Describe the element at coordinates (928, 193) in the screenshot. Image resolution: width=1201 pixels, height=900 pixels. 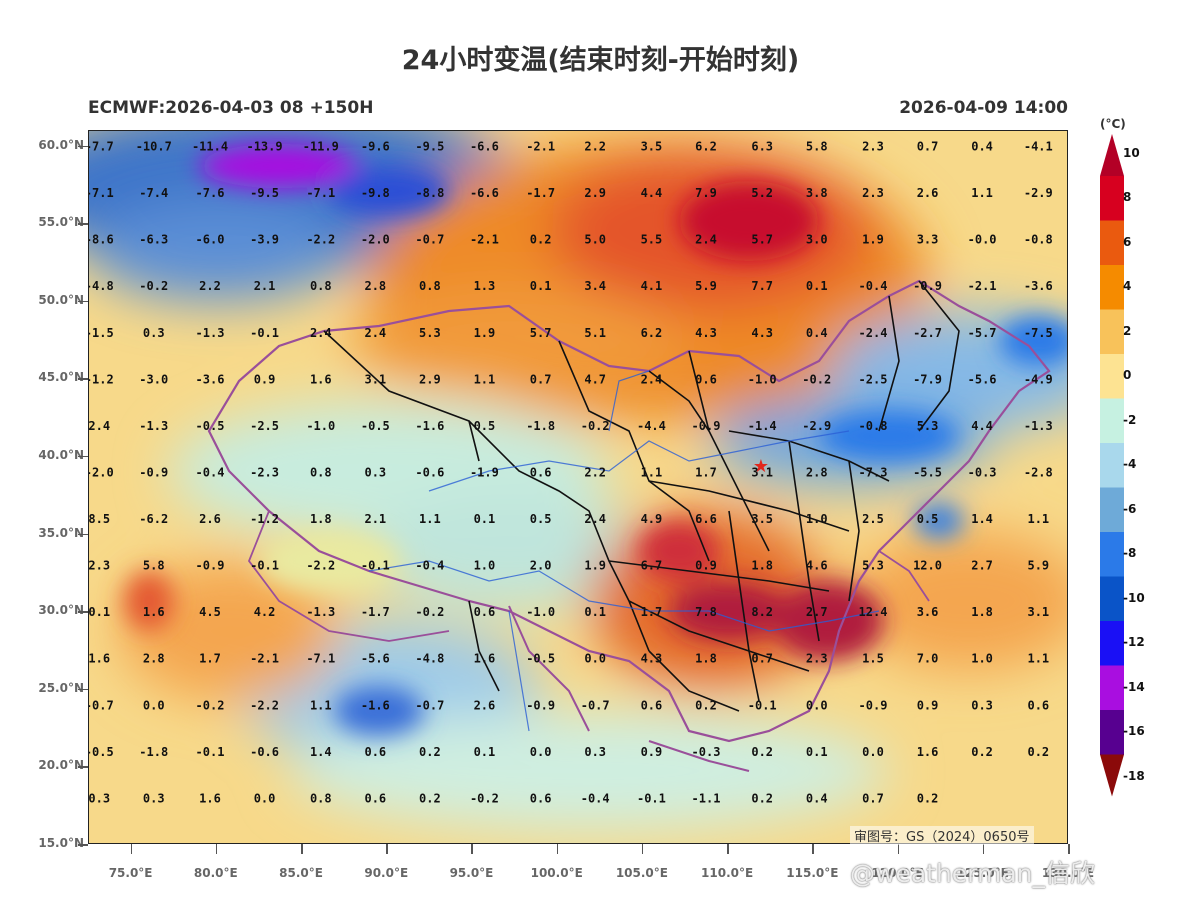
I see `grid-value: 2.6` at that location.